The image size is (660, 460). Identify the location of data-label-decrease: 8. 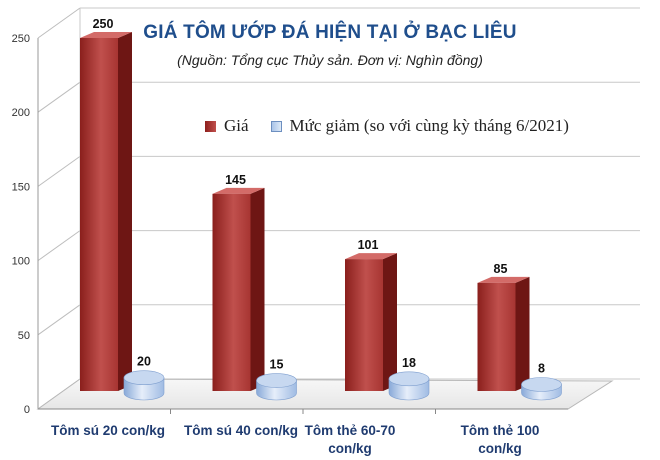
(541, 368).